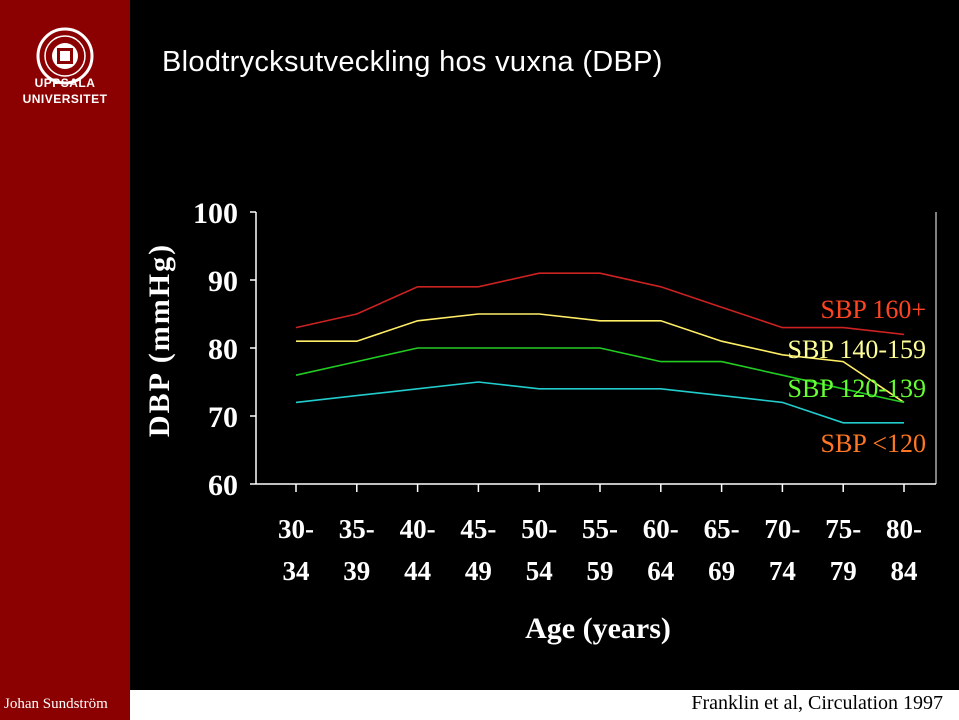 This screenshot has height=720, width=959. Describe the element at coordinates (56, 704) in the screenshot. I see `author-name: Johan Sundström` at that location.